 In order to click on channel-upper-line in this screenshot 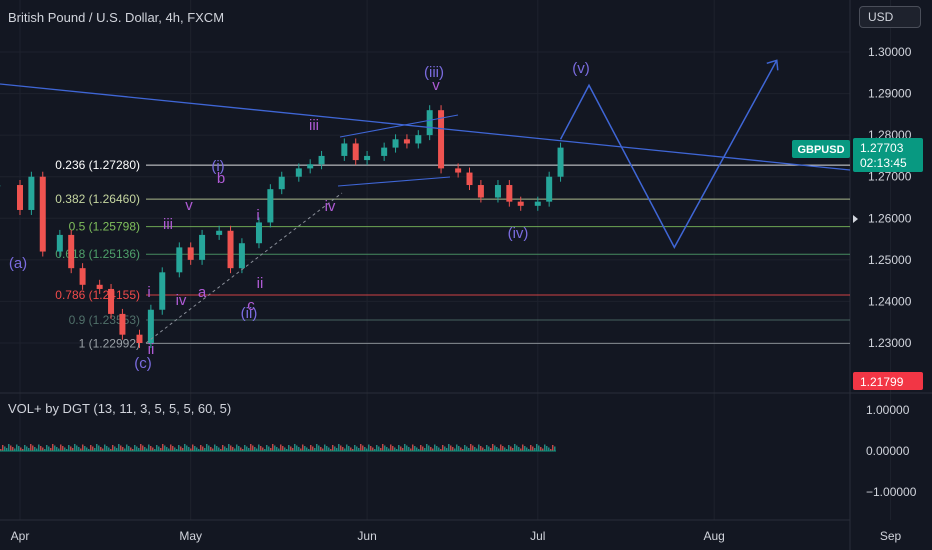, I will do `click(399, 126)`.